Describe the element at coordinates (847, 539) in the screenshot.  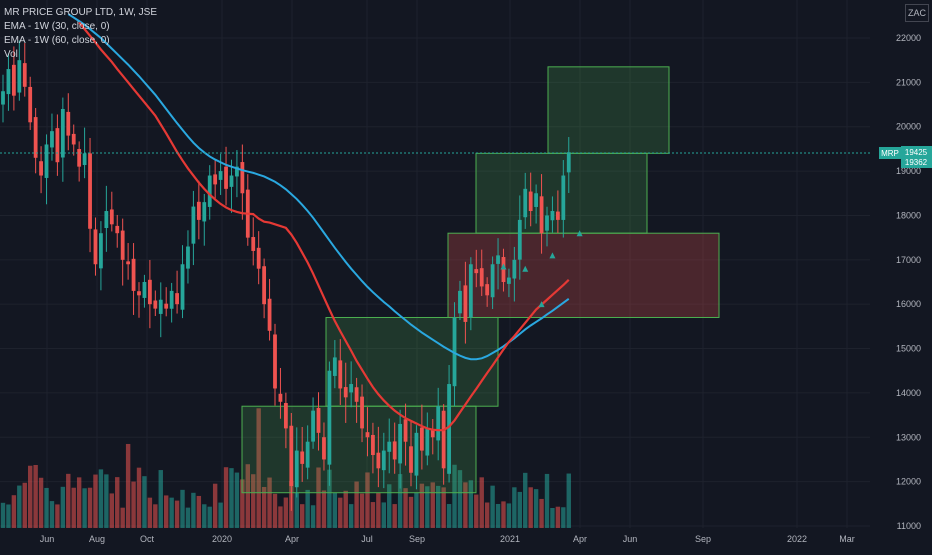
I see `time-axis-label: Mar` at that location.